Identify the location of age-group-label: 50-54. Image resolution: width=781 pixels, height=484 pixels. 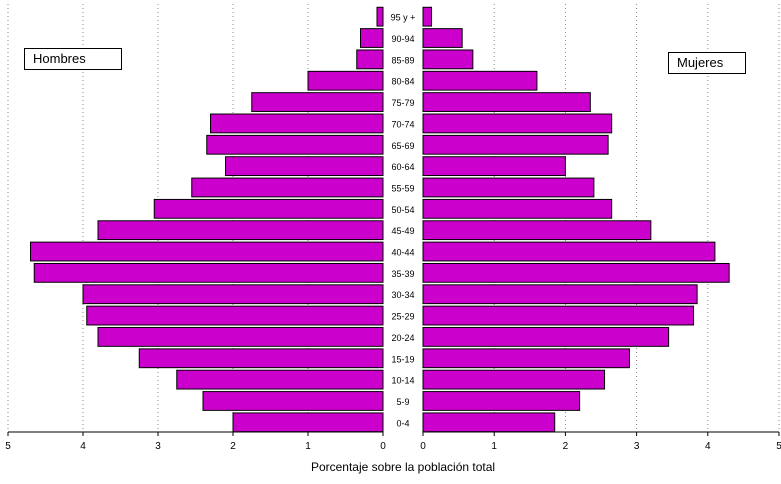
(402, 210).